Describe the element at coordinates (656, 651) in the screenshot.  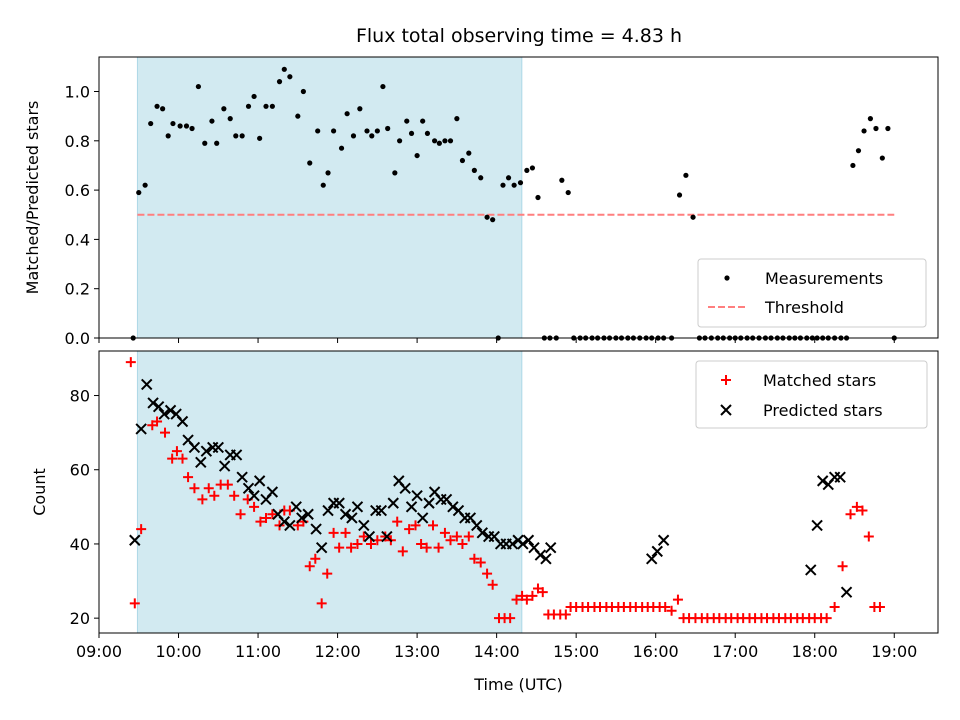
I see `x-tick-label: 16:00` at that location.